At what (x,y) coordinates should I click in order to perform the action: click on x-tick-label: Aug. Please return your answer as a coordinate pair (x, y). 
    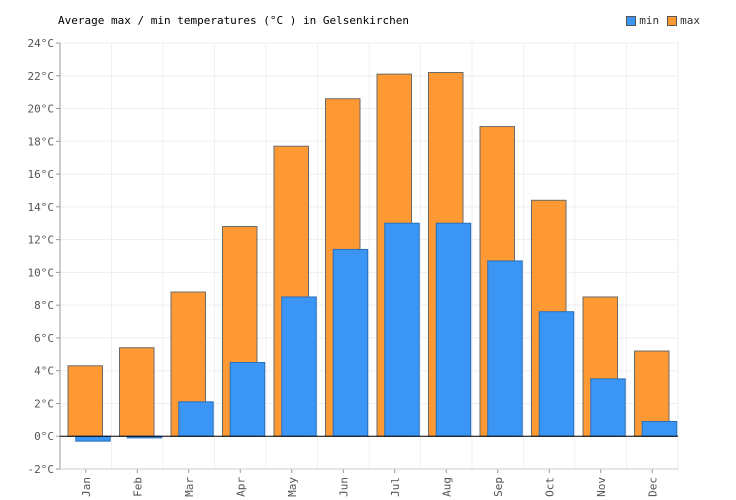
    Looking at the image, I should click on (446, 487).